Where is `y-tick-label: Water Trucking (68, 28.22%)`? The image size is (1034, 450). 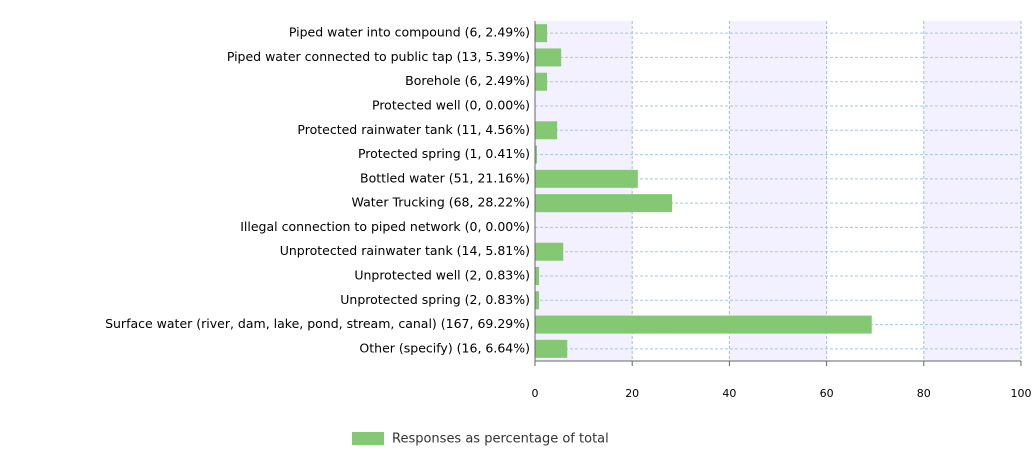
y-tick-label: Water Trucking (68, 28.22%) is located at coordinates (441, 202).